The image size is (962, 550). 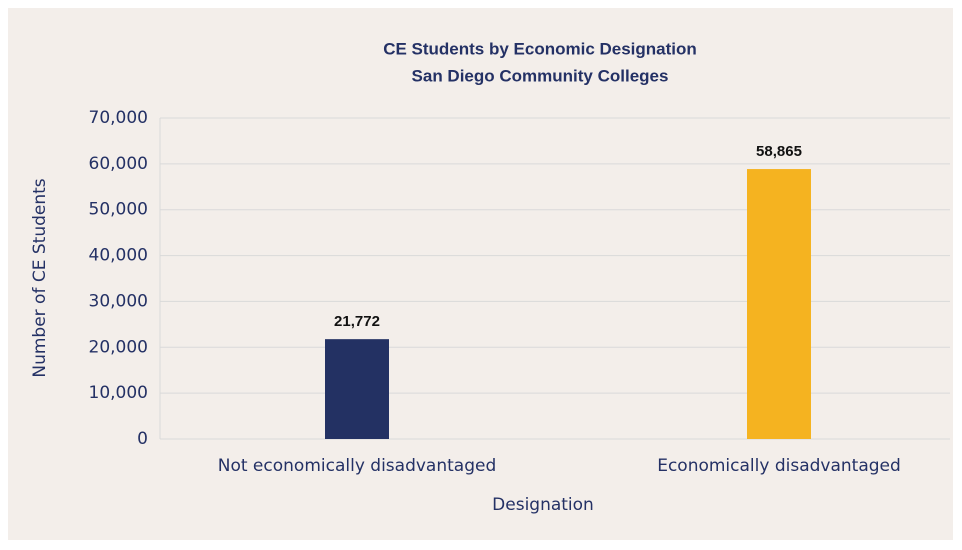 I want to click on chart-title: CE Students by Economic Designation, so click(x=540, y=48).